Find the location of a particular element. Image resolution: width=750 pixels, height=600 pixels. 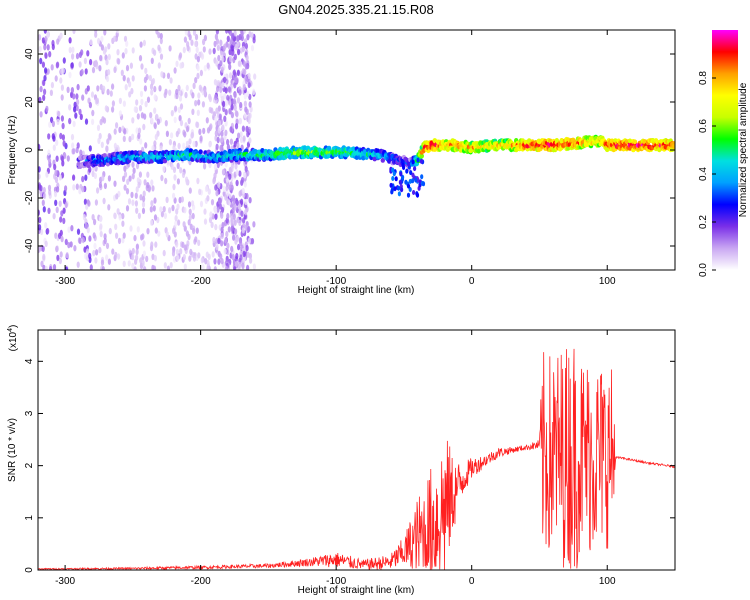

x-tick-label: -300 is located at coordinates (65, 581).